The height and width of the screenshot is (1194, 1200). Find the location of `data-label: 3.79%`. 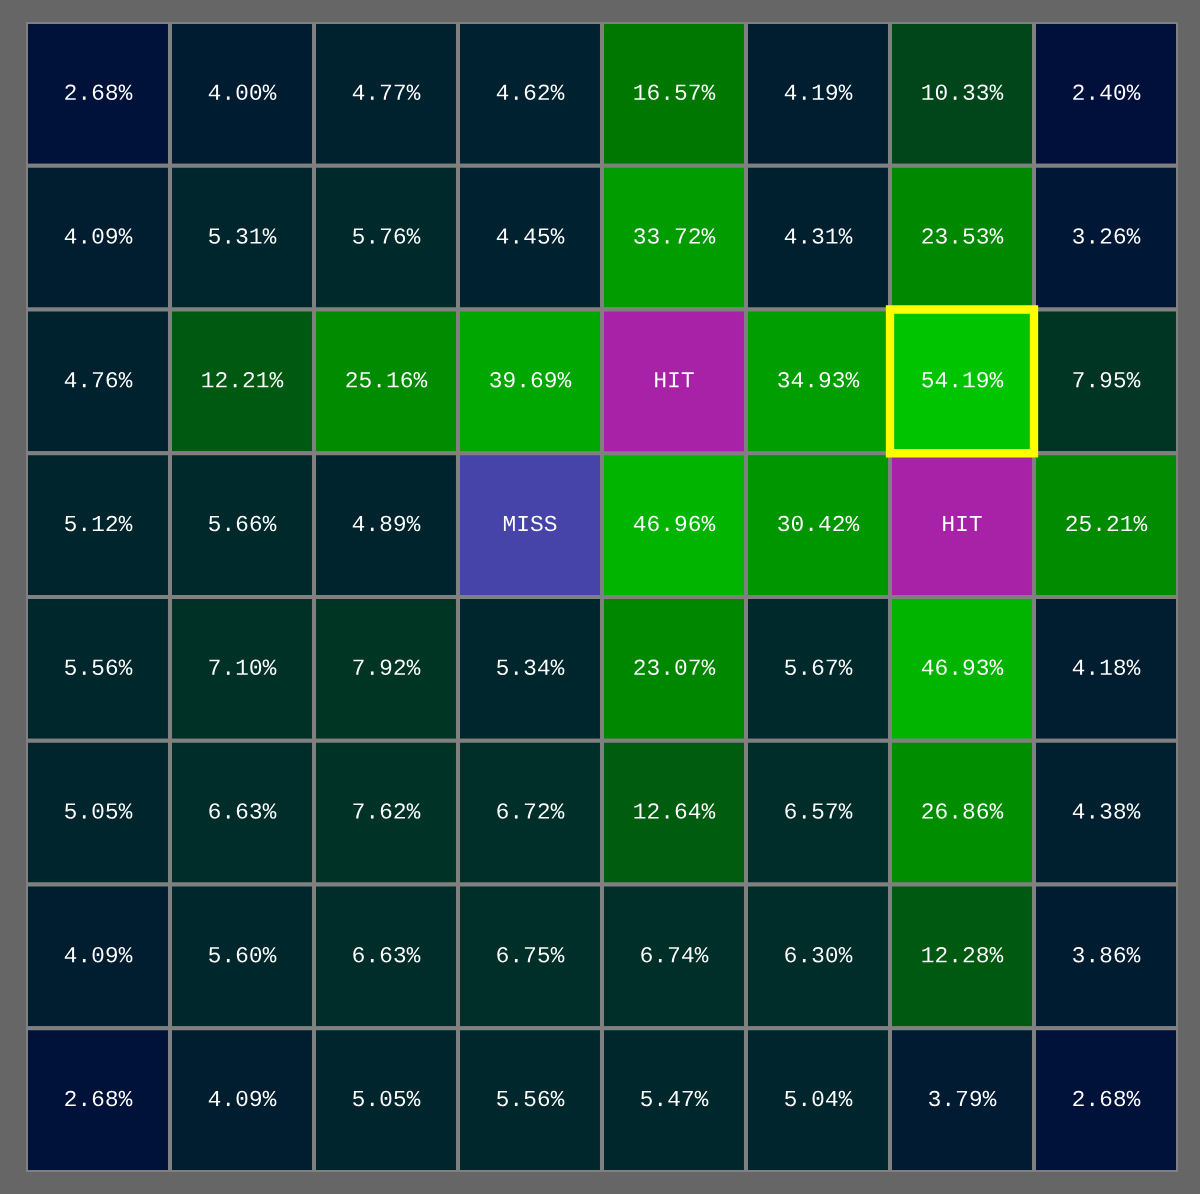

data-label: 3.79% is located at coordinates (963, 1098).